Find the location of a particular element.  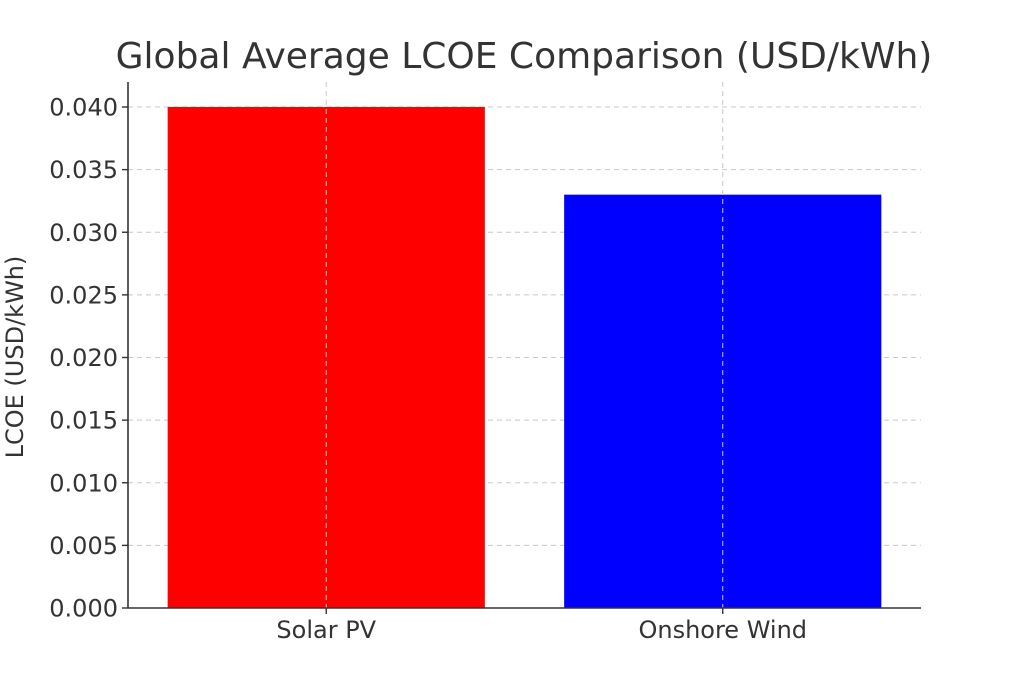

chart-title: Global Average LCOE Comparison (USD/kWh) is located at coordinates (524, 56).